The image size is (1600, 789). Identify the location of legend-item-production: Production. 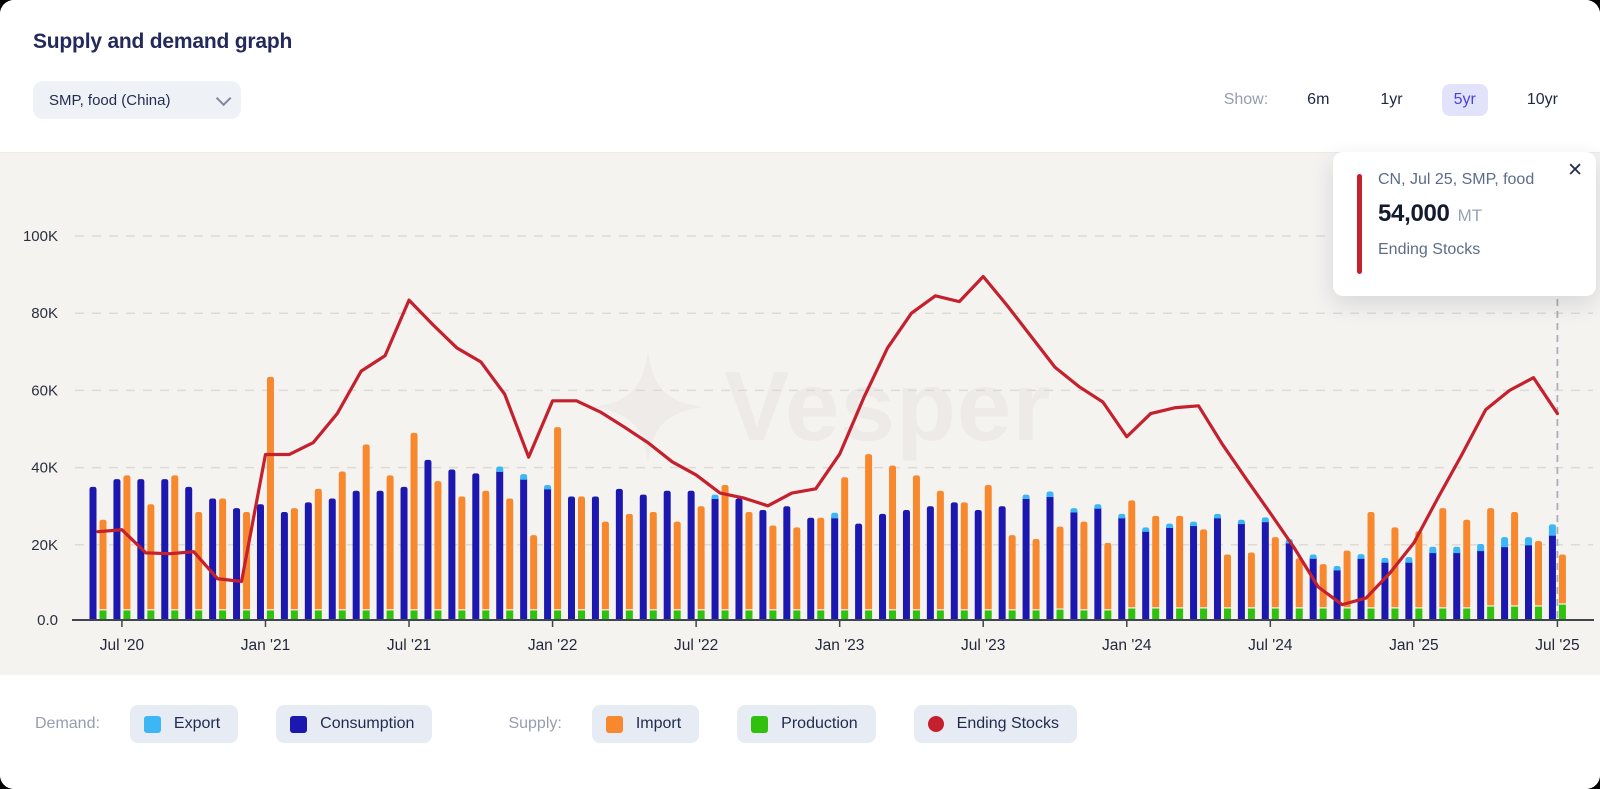
(806, 724).